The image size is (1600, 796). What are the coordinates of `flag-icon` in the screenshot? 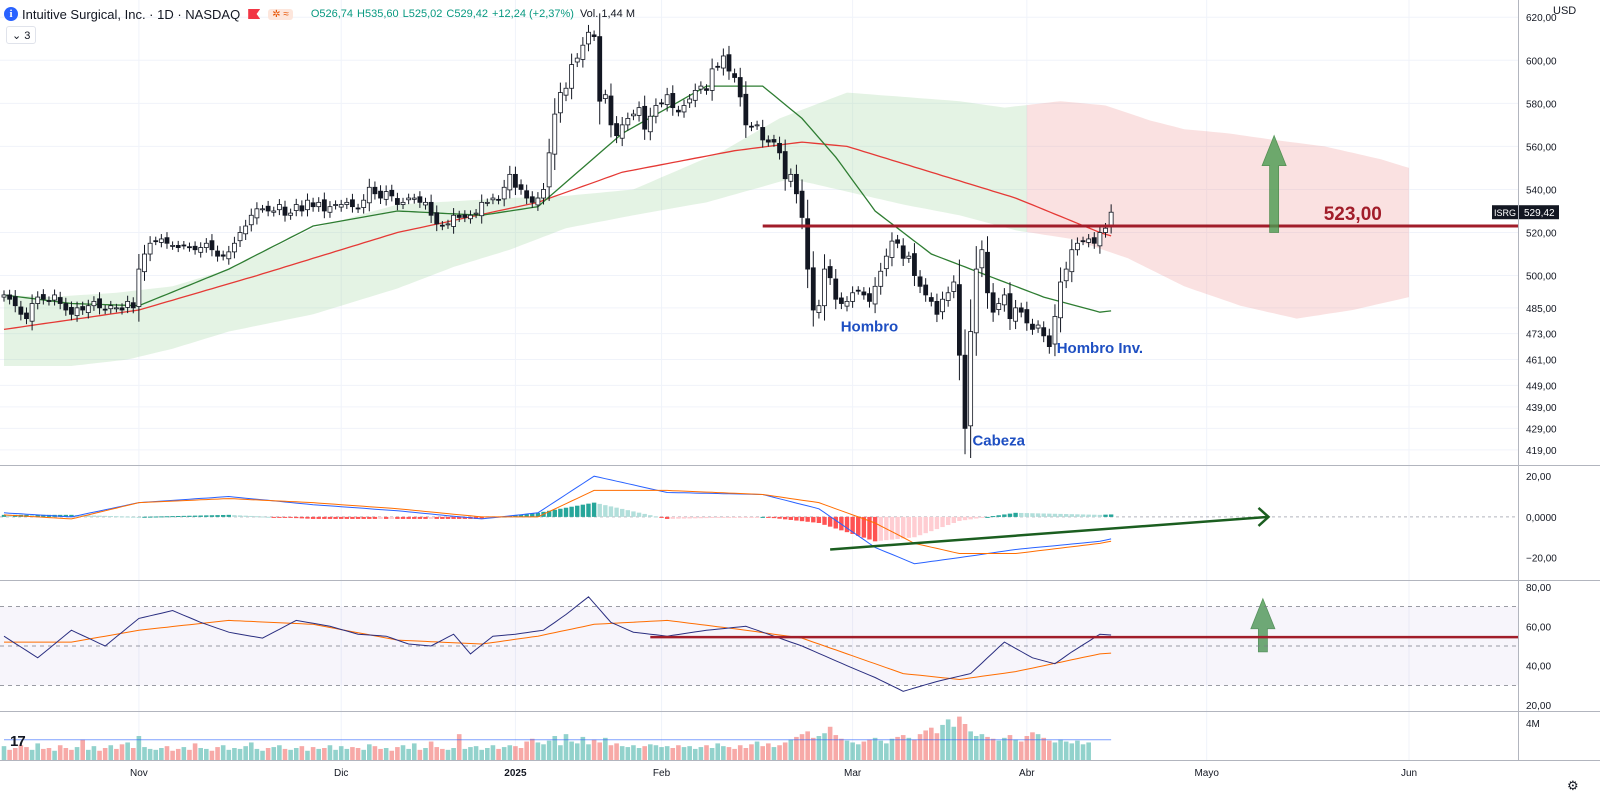 It's located at (254, 14).